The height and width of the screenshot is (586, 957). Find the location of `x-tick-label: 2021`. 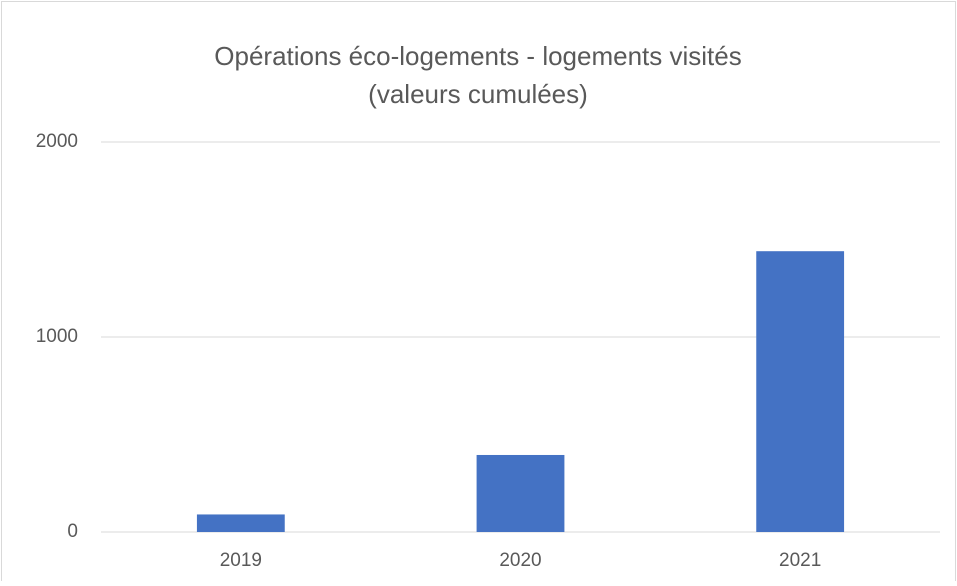

x-tick-label: 2021 is located at coordinates (800, 560).